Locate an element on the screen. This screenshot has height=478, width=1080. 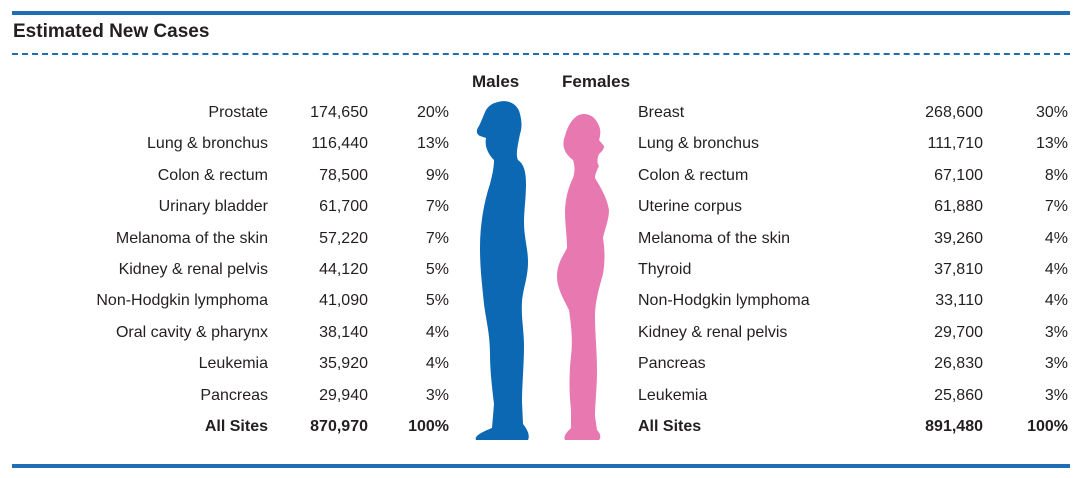
male-site-label: Pancreas is located at coordinates (234, 395).